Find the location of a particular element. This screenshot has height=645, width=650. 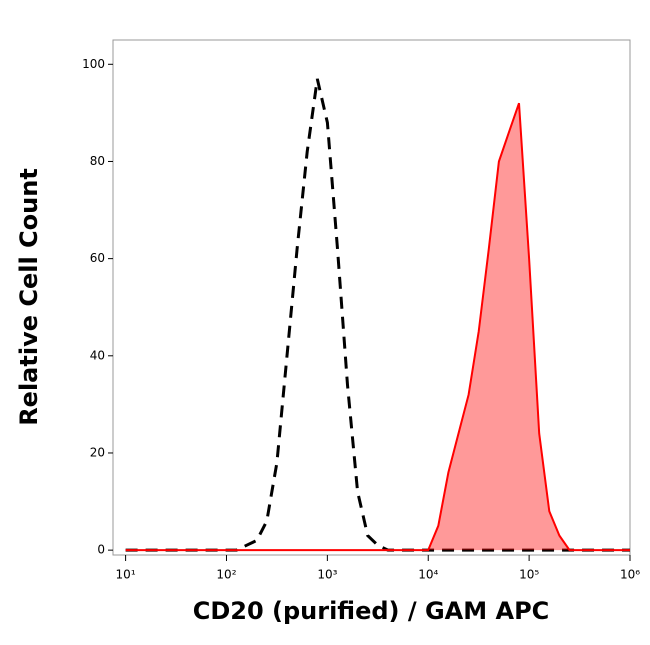

x-tick-label: 10⁴ is located at coordinates (428, 575).